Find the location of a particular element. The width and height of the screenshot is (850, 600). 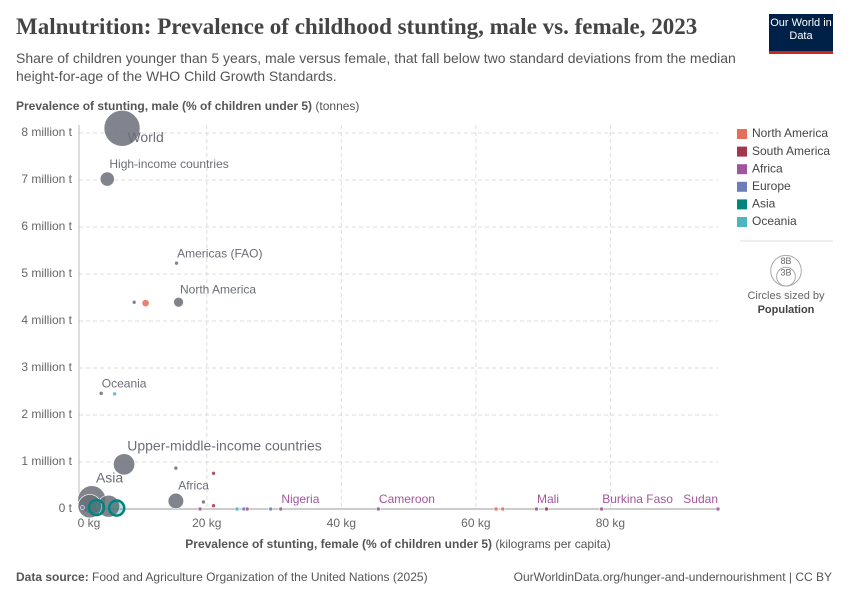

y-tick-label: 2 million t is located at coordinates (46, 414).